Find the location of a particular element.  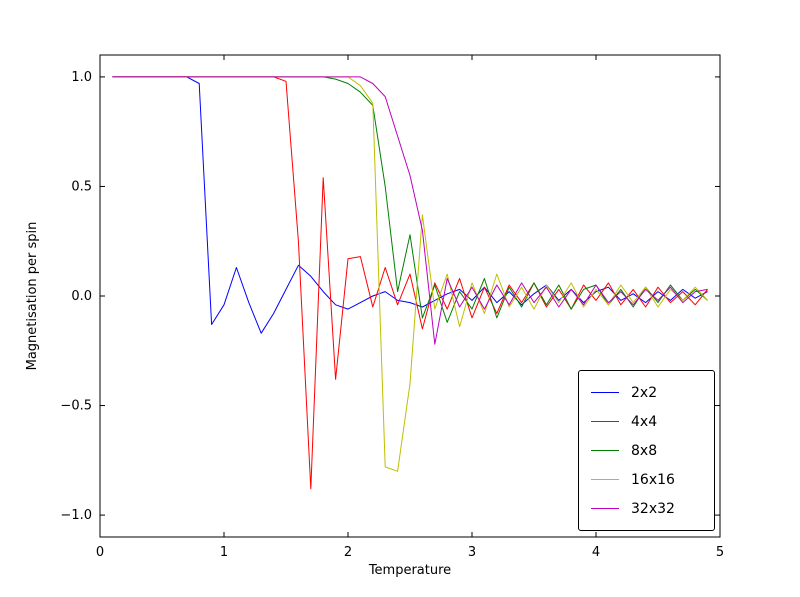

legend-label: 8x8 is located at coordinates (644, 450).